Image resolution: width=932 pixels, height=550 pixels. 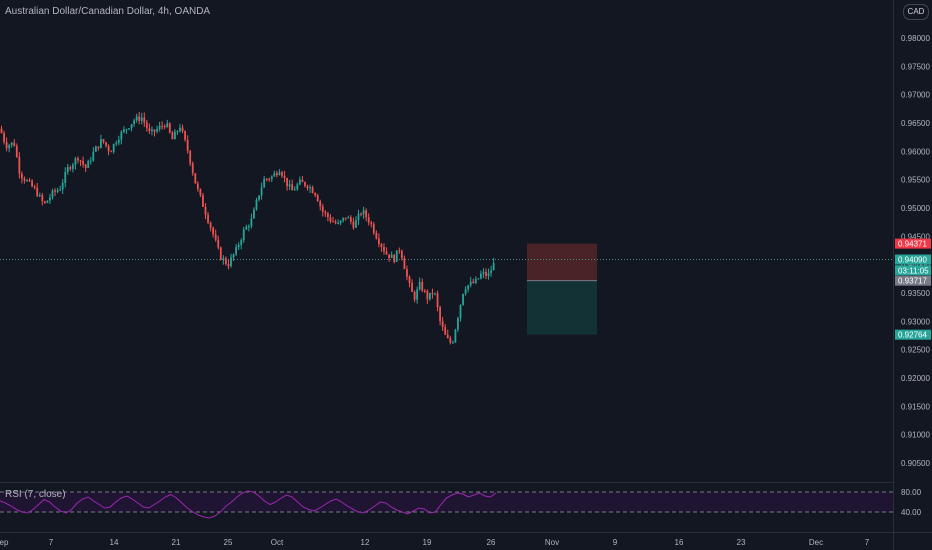 What do you see at coordinates (915, 293) in the screenshot?
I see `y-tick-label: 0.93500` at bounding box center [915, 293].